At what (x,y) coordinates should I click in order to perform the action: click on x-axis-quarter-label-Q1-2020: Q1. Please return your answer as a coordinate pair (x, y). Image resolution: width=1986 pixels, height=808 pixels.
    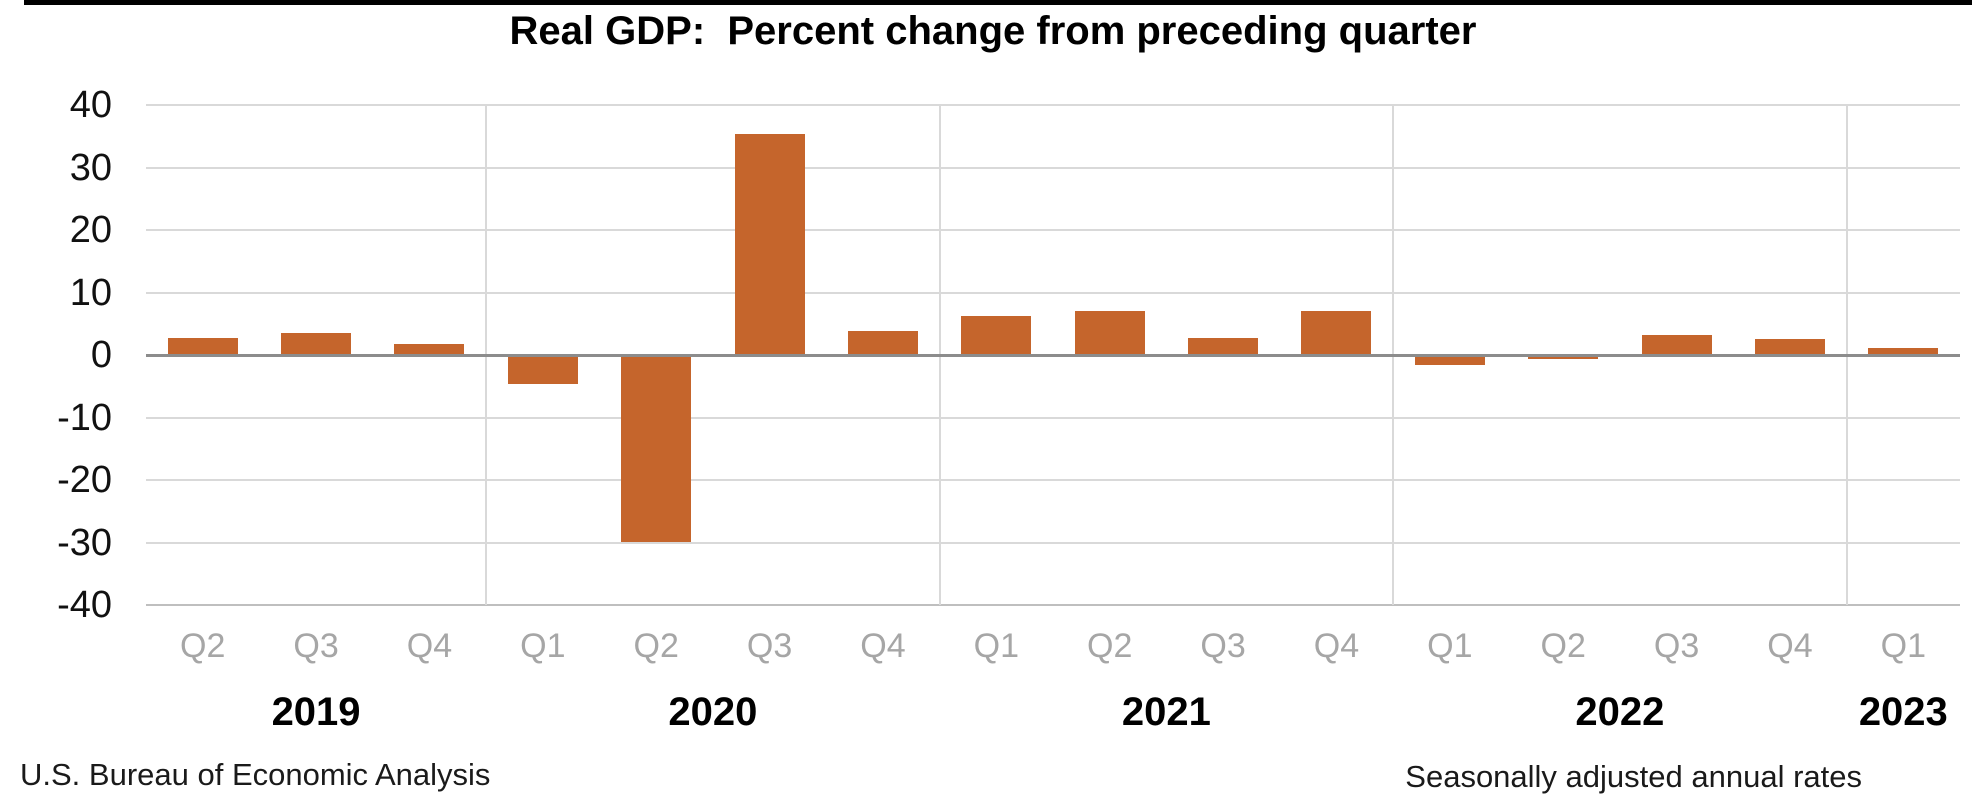
    Looking at the image, I should click on (543, 646).